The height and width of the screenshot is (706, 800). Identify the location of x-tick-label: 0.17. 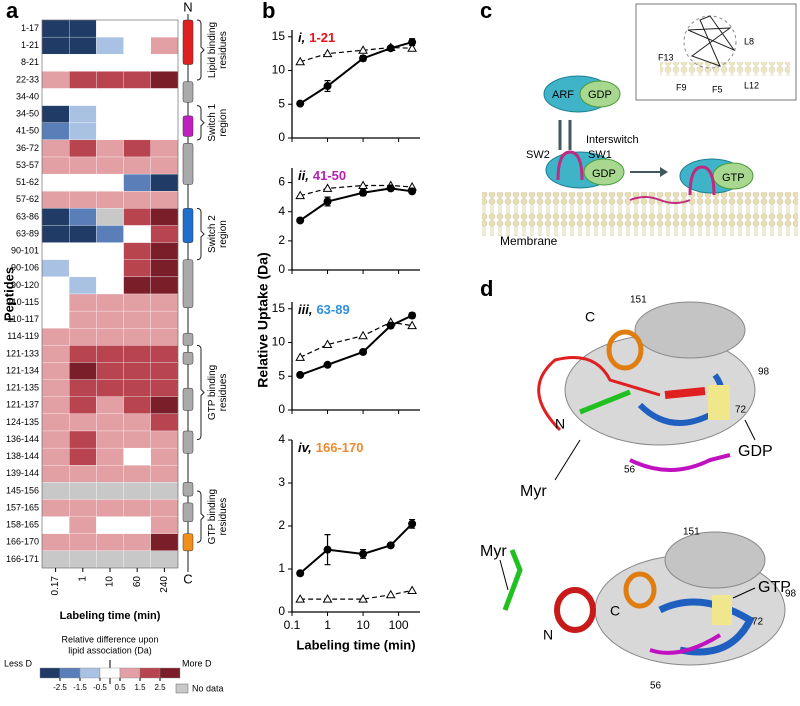
(55, 586).